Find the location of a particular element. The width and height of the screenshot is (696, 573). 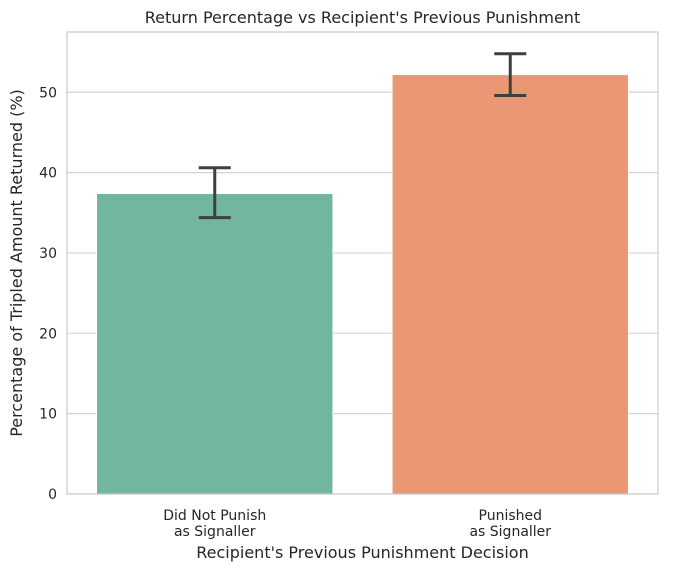

error-bars is located at coordinates (362, 136).